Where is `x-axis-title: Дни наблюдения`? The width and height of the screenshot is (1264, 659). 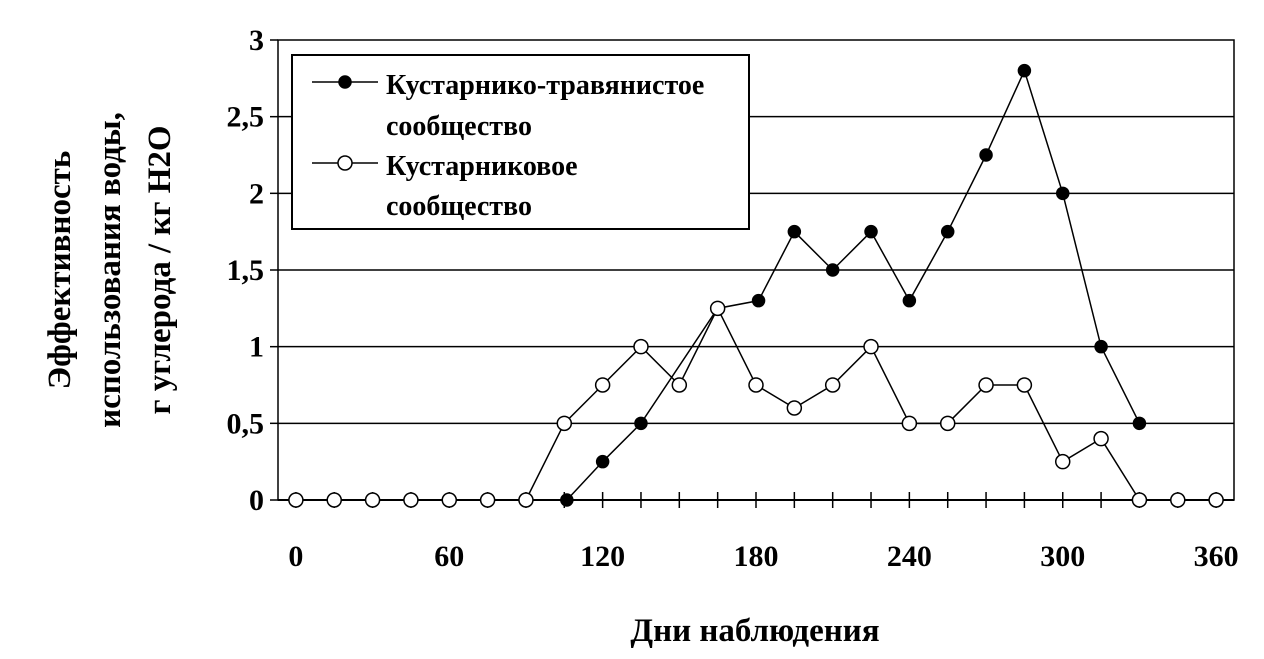
x-axis-title: Дни наблюдения is located at coordinates (754, 631).